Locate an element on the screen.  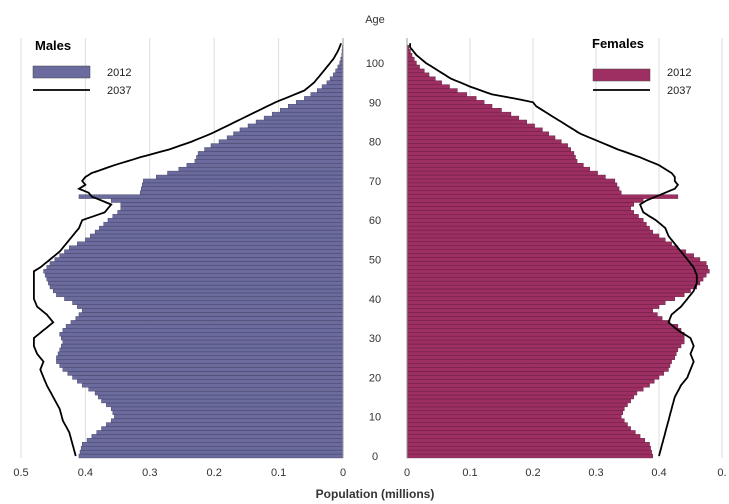
age-tick-label: 10 is located at coordinates (375, 418).